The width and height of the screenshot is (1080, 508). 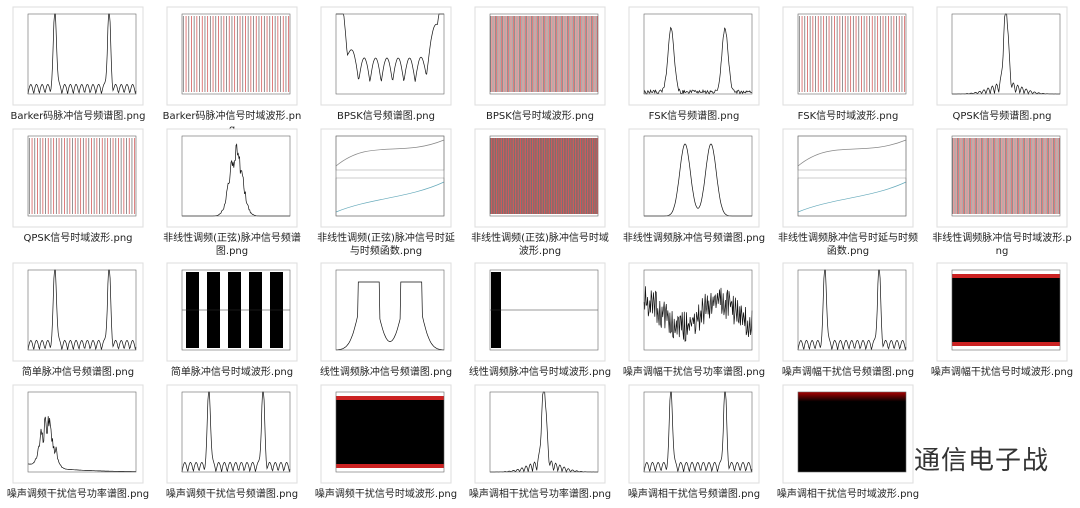 What do you see at coordinates (232, 372) in the screenshot?
I see `file-name: 简单脉冲信号时域波形.png` at bounding box center [232, 372].